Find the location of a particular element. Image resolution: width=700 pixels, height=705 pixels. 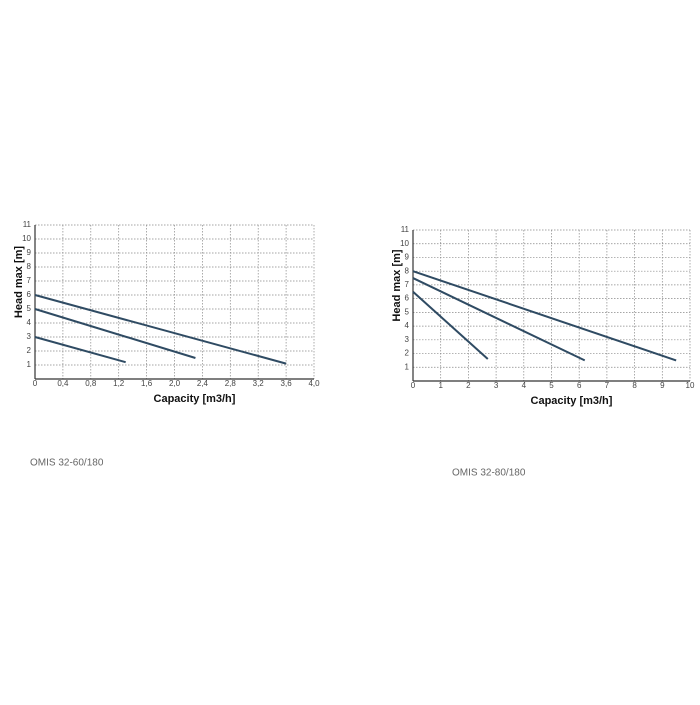

x-tick-label: 0,8 is located at coordinates (91, 383).